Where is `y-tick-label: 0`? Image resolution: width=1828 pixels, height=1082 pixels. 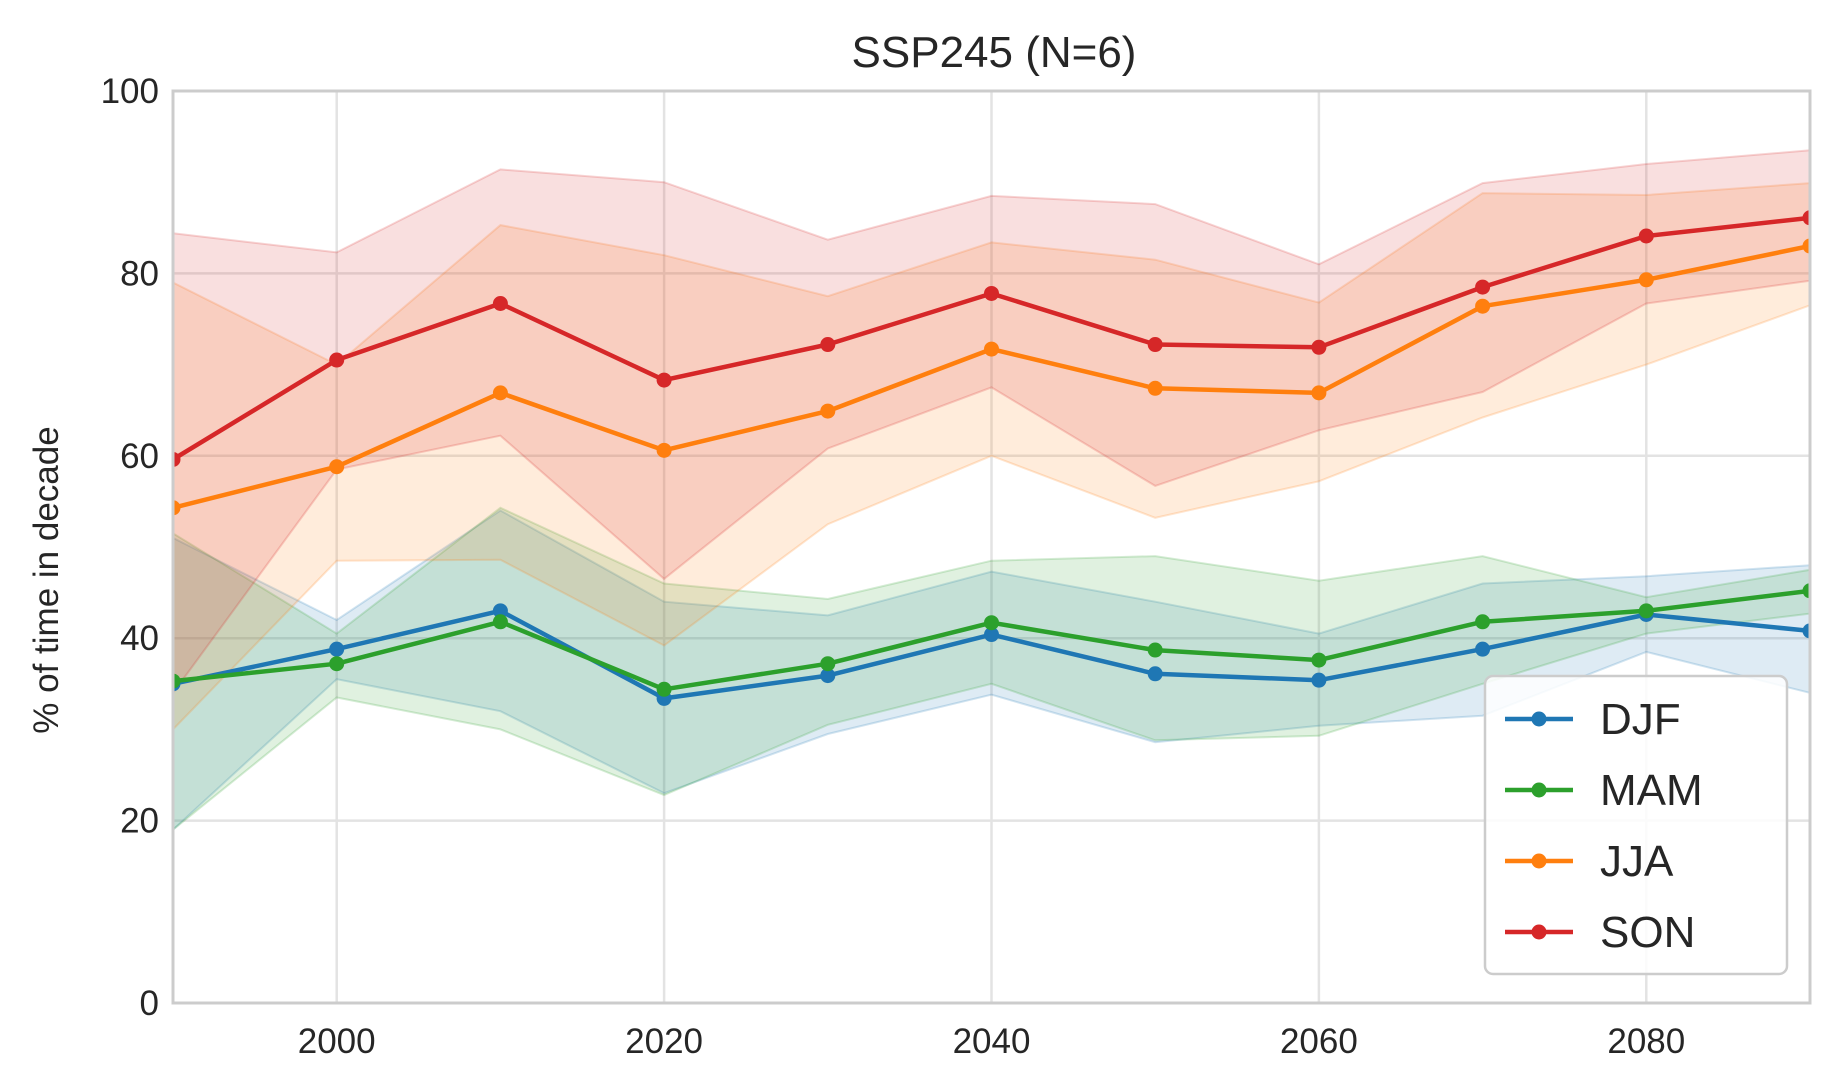 y-tick-label: 0 is located at coordinates (149, 1003).